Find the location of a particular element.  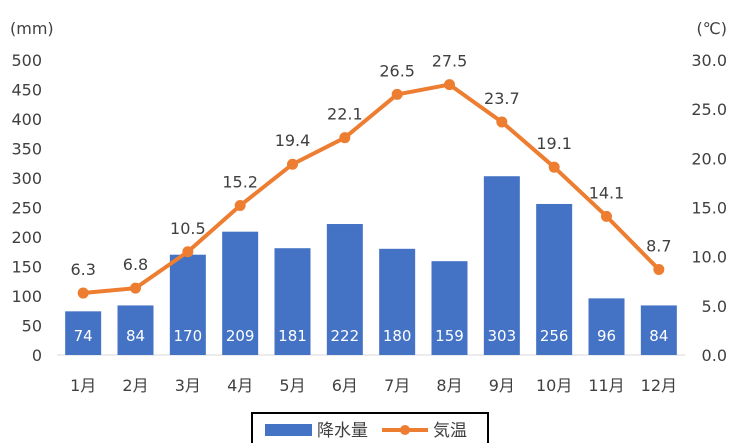

precipitation-bar-label: 96 is located at coordinates (606, 336).